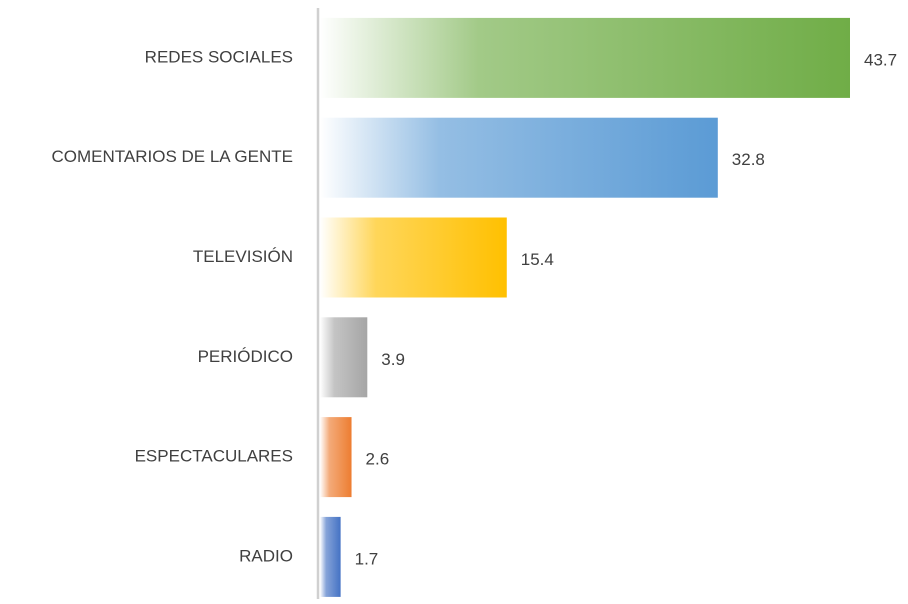 The image size is (908, 604). I want to click on value-label: 43.7, so click(880, 59).